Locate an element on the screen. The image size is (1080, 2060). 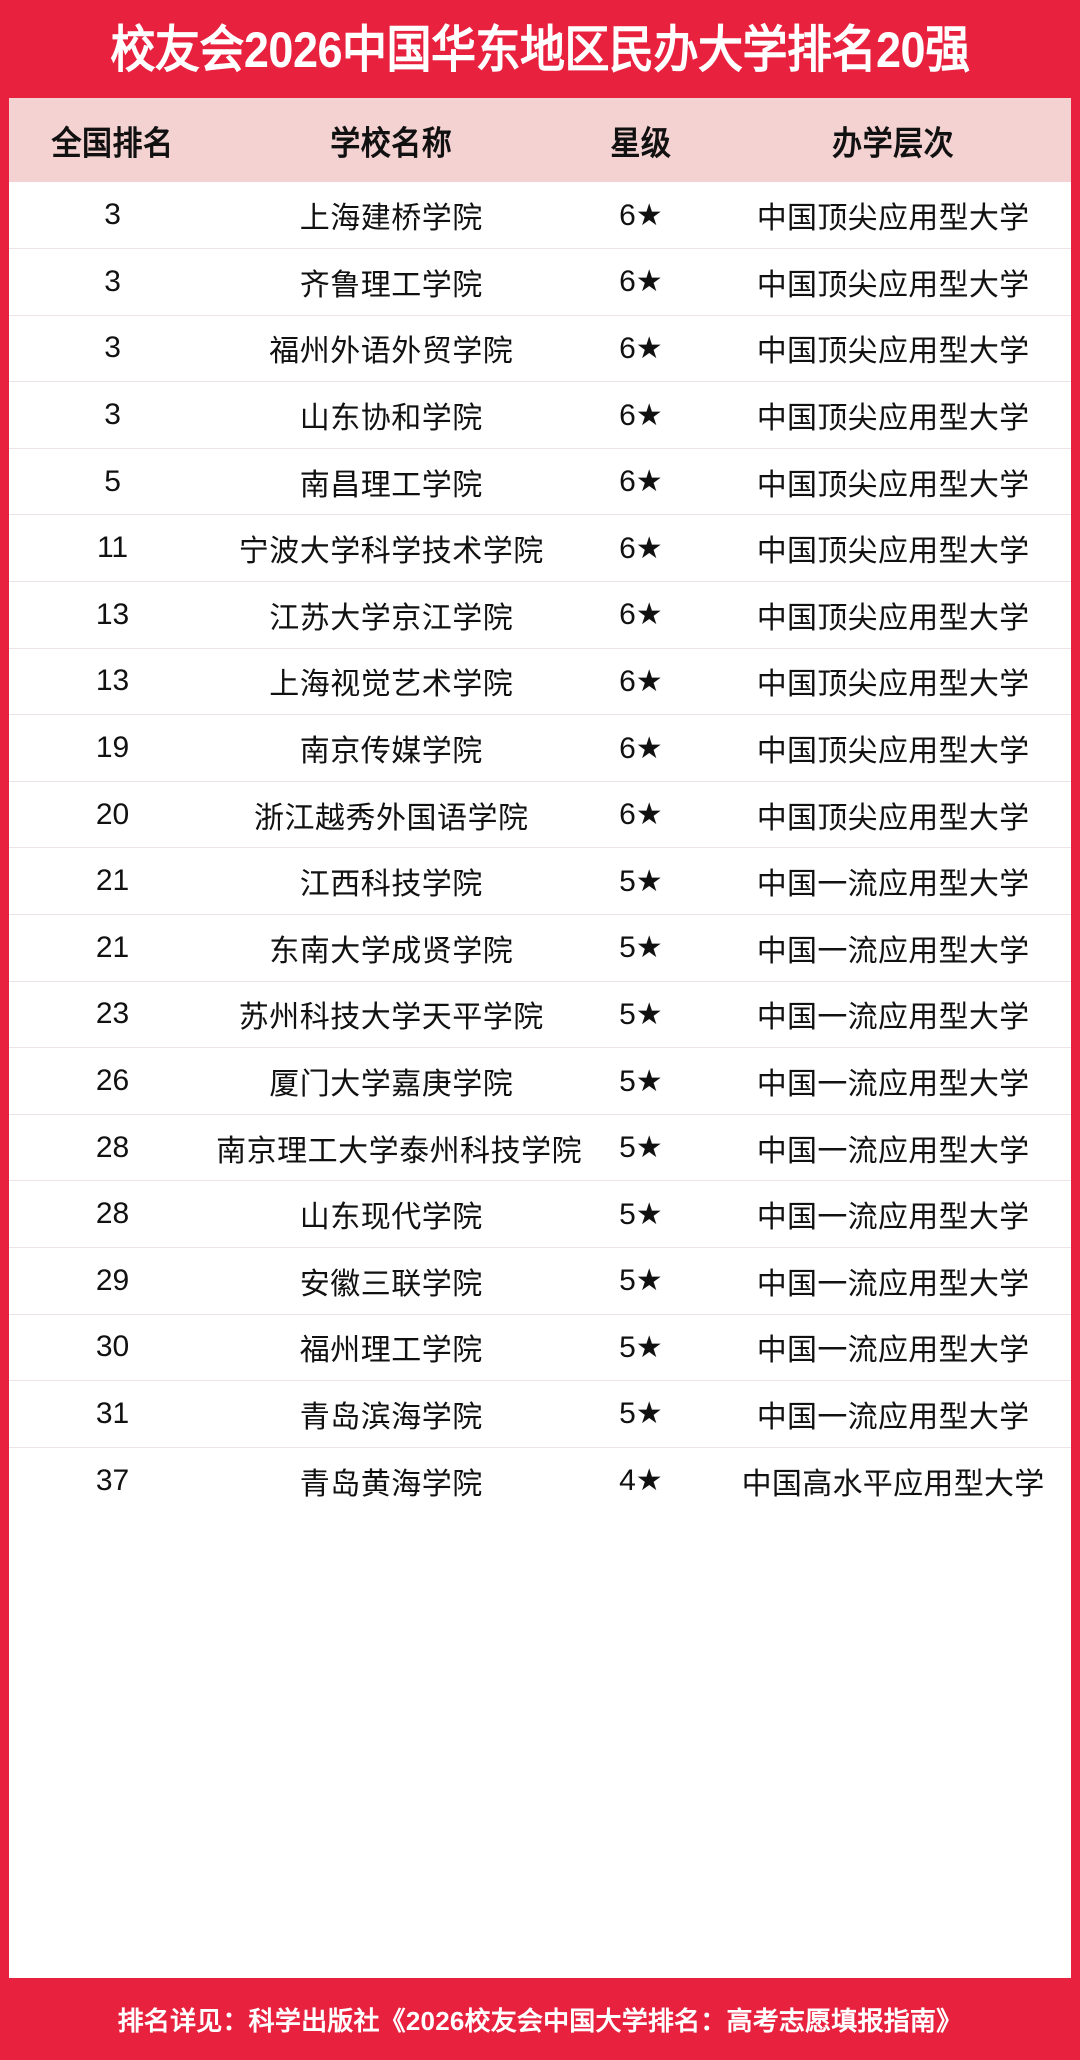
table-row: 3 齐鲁理工学院 6★ 中国顶尖应用型大学 is located at coordinates (540, 282).